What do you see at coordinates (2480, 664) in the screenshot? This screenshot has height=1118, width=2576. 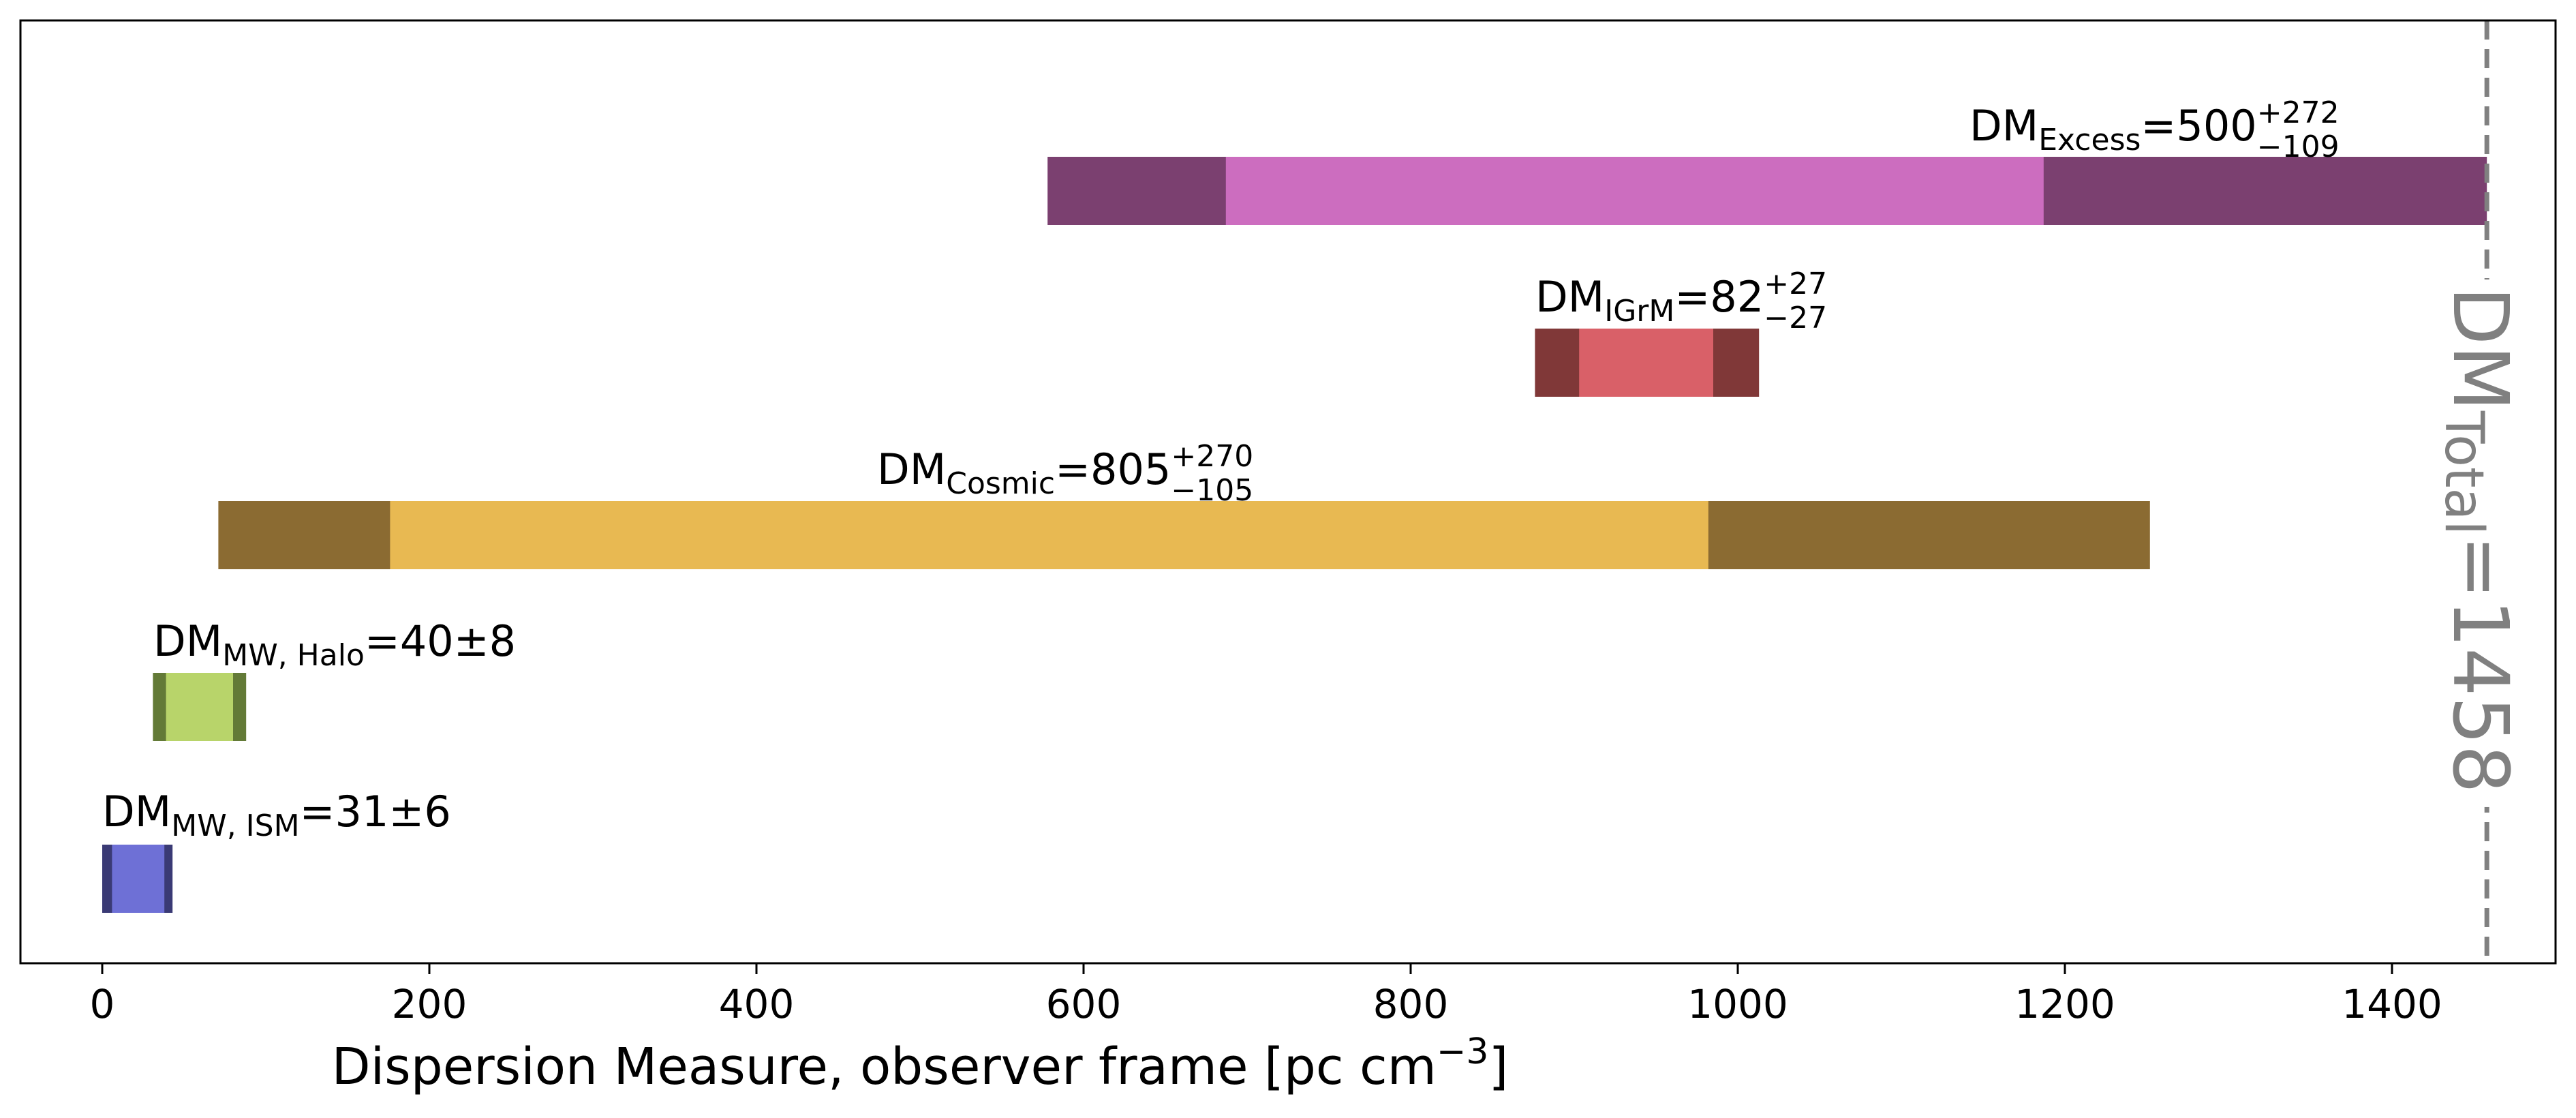 I see `total-label-value: =1458` at bounding box center [2480, 664].